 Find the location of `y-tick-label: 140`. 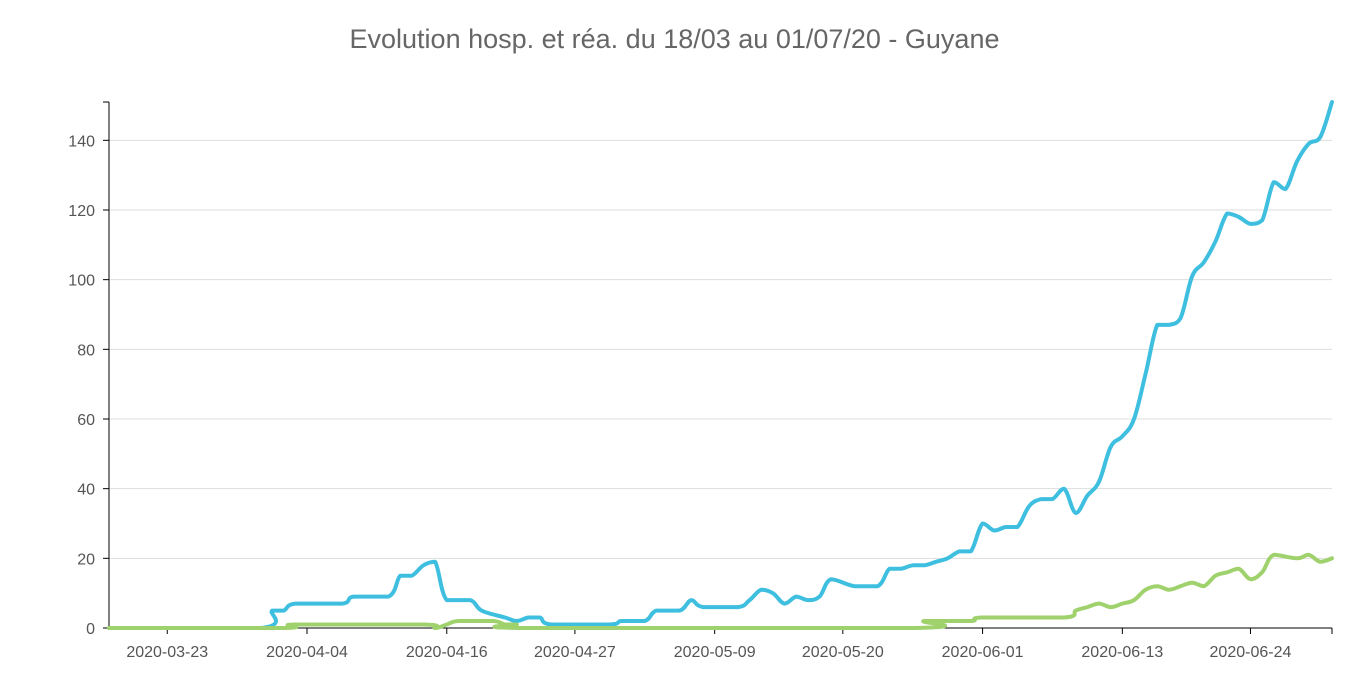

y-tick-label: 140 is located at coordinates (81, 141).